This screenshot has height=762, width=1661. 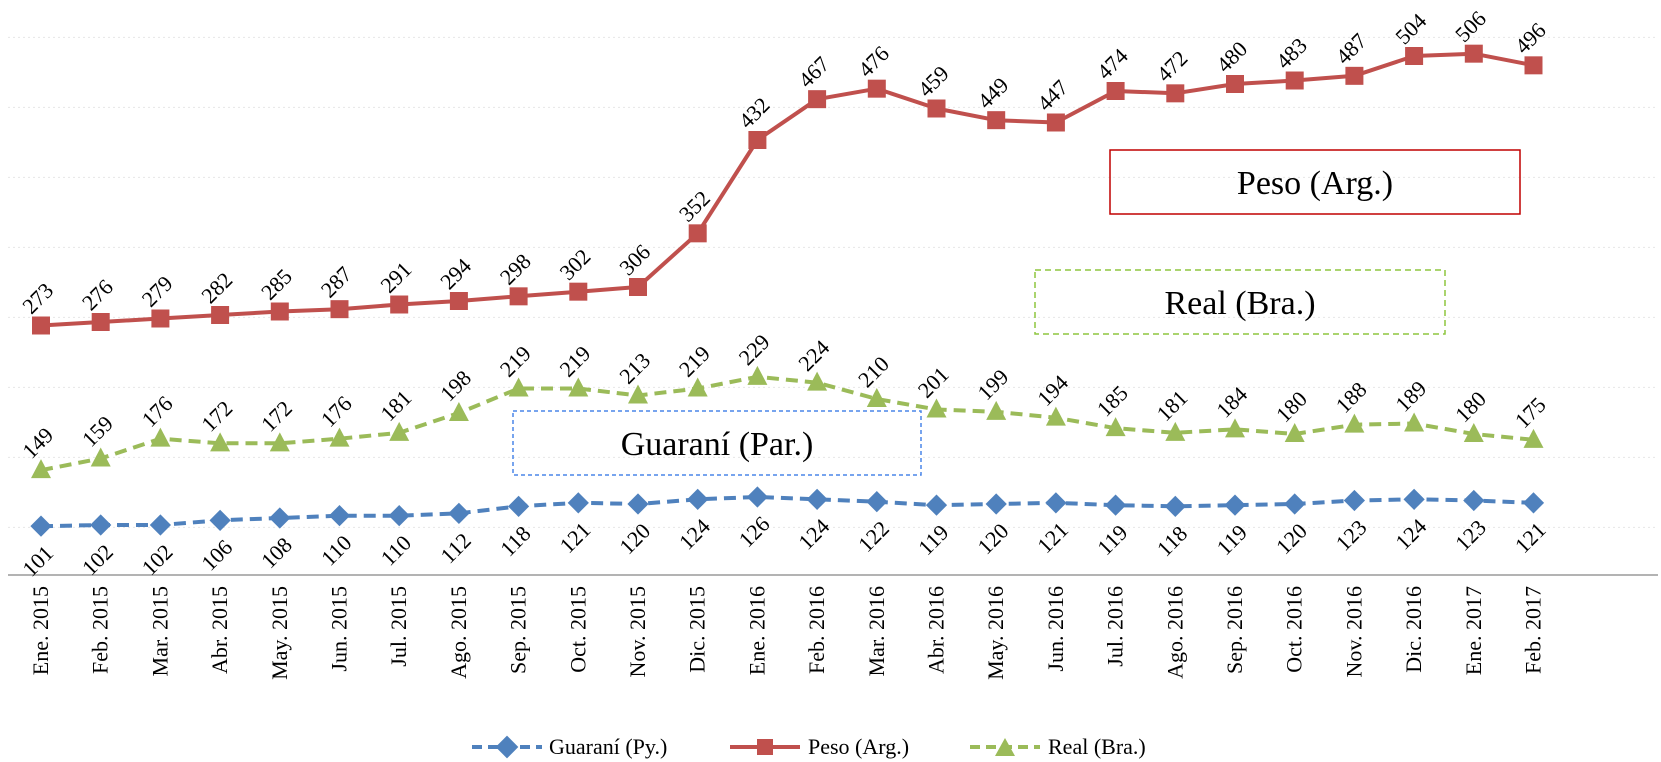 I want to click on data-label-real: 201, so click(x=933, y=382).